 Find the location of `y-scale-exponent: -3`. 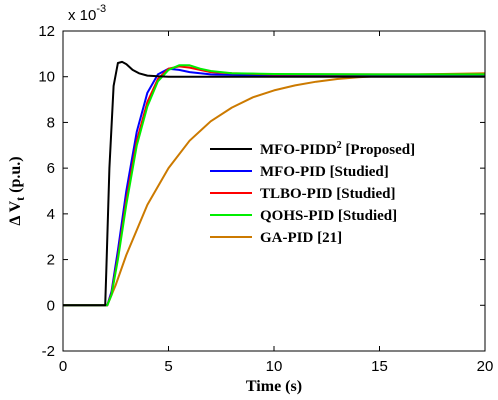

y-scale-exponent: -3 is located at coordinates (101, 9).